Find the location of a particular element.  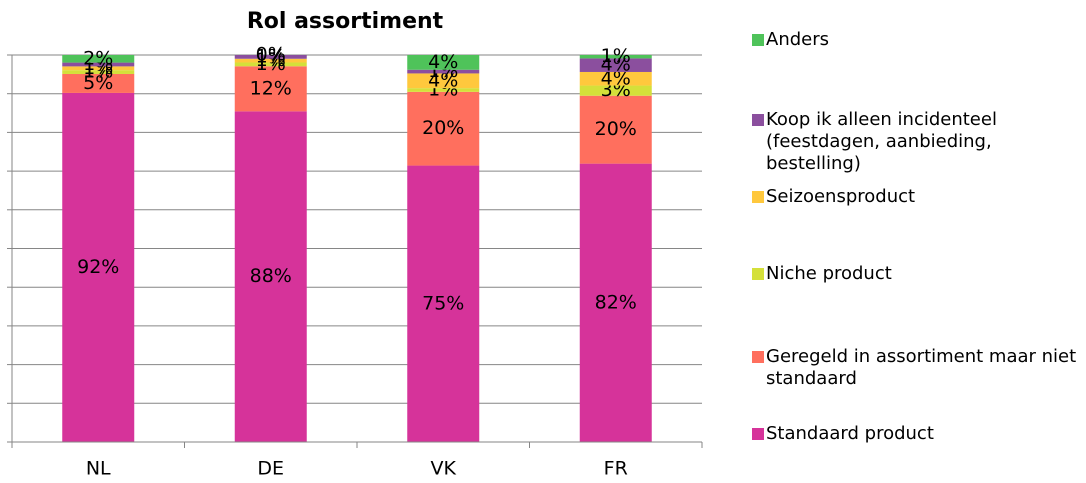

data-label: 82% is located at coordinates (616, 302).